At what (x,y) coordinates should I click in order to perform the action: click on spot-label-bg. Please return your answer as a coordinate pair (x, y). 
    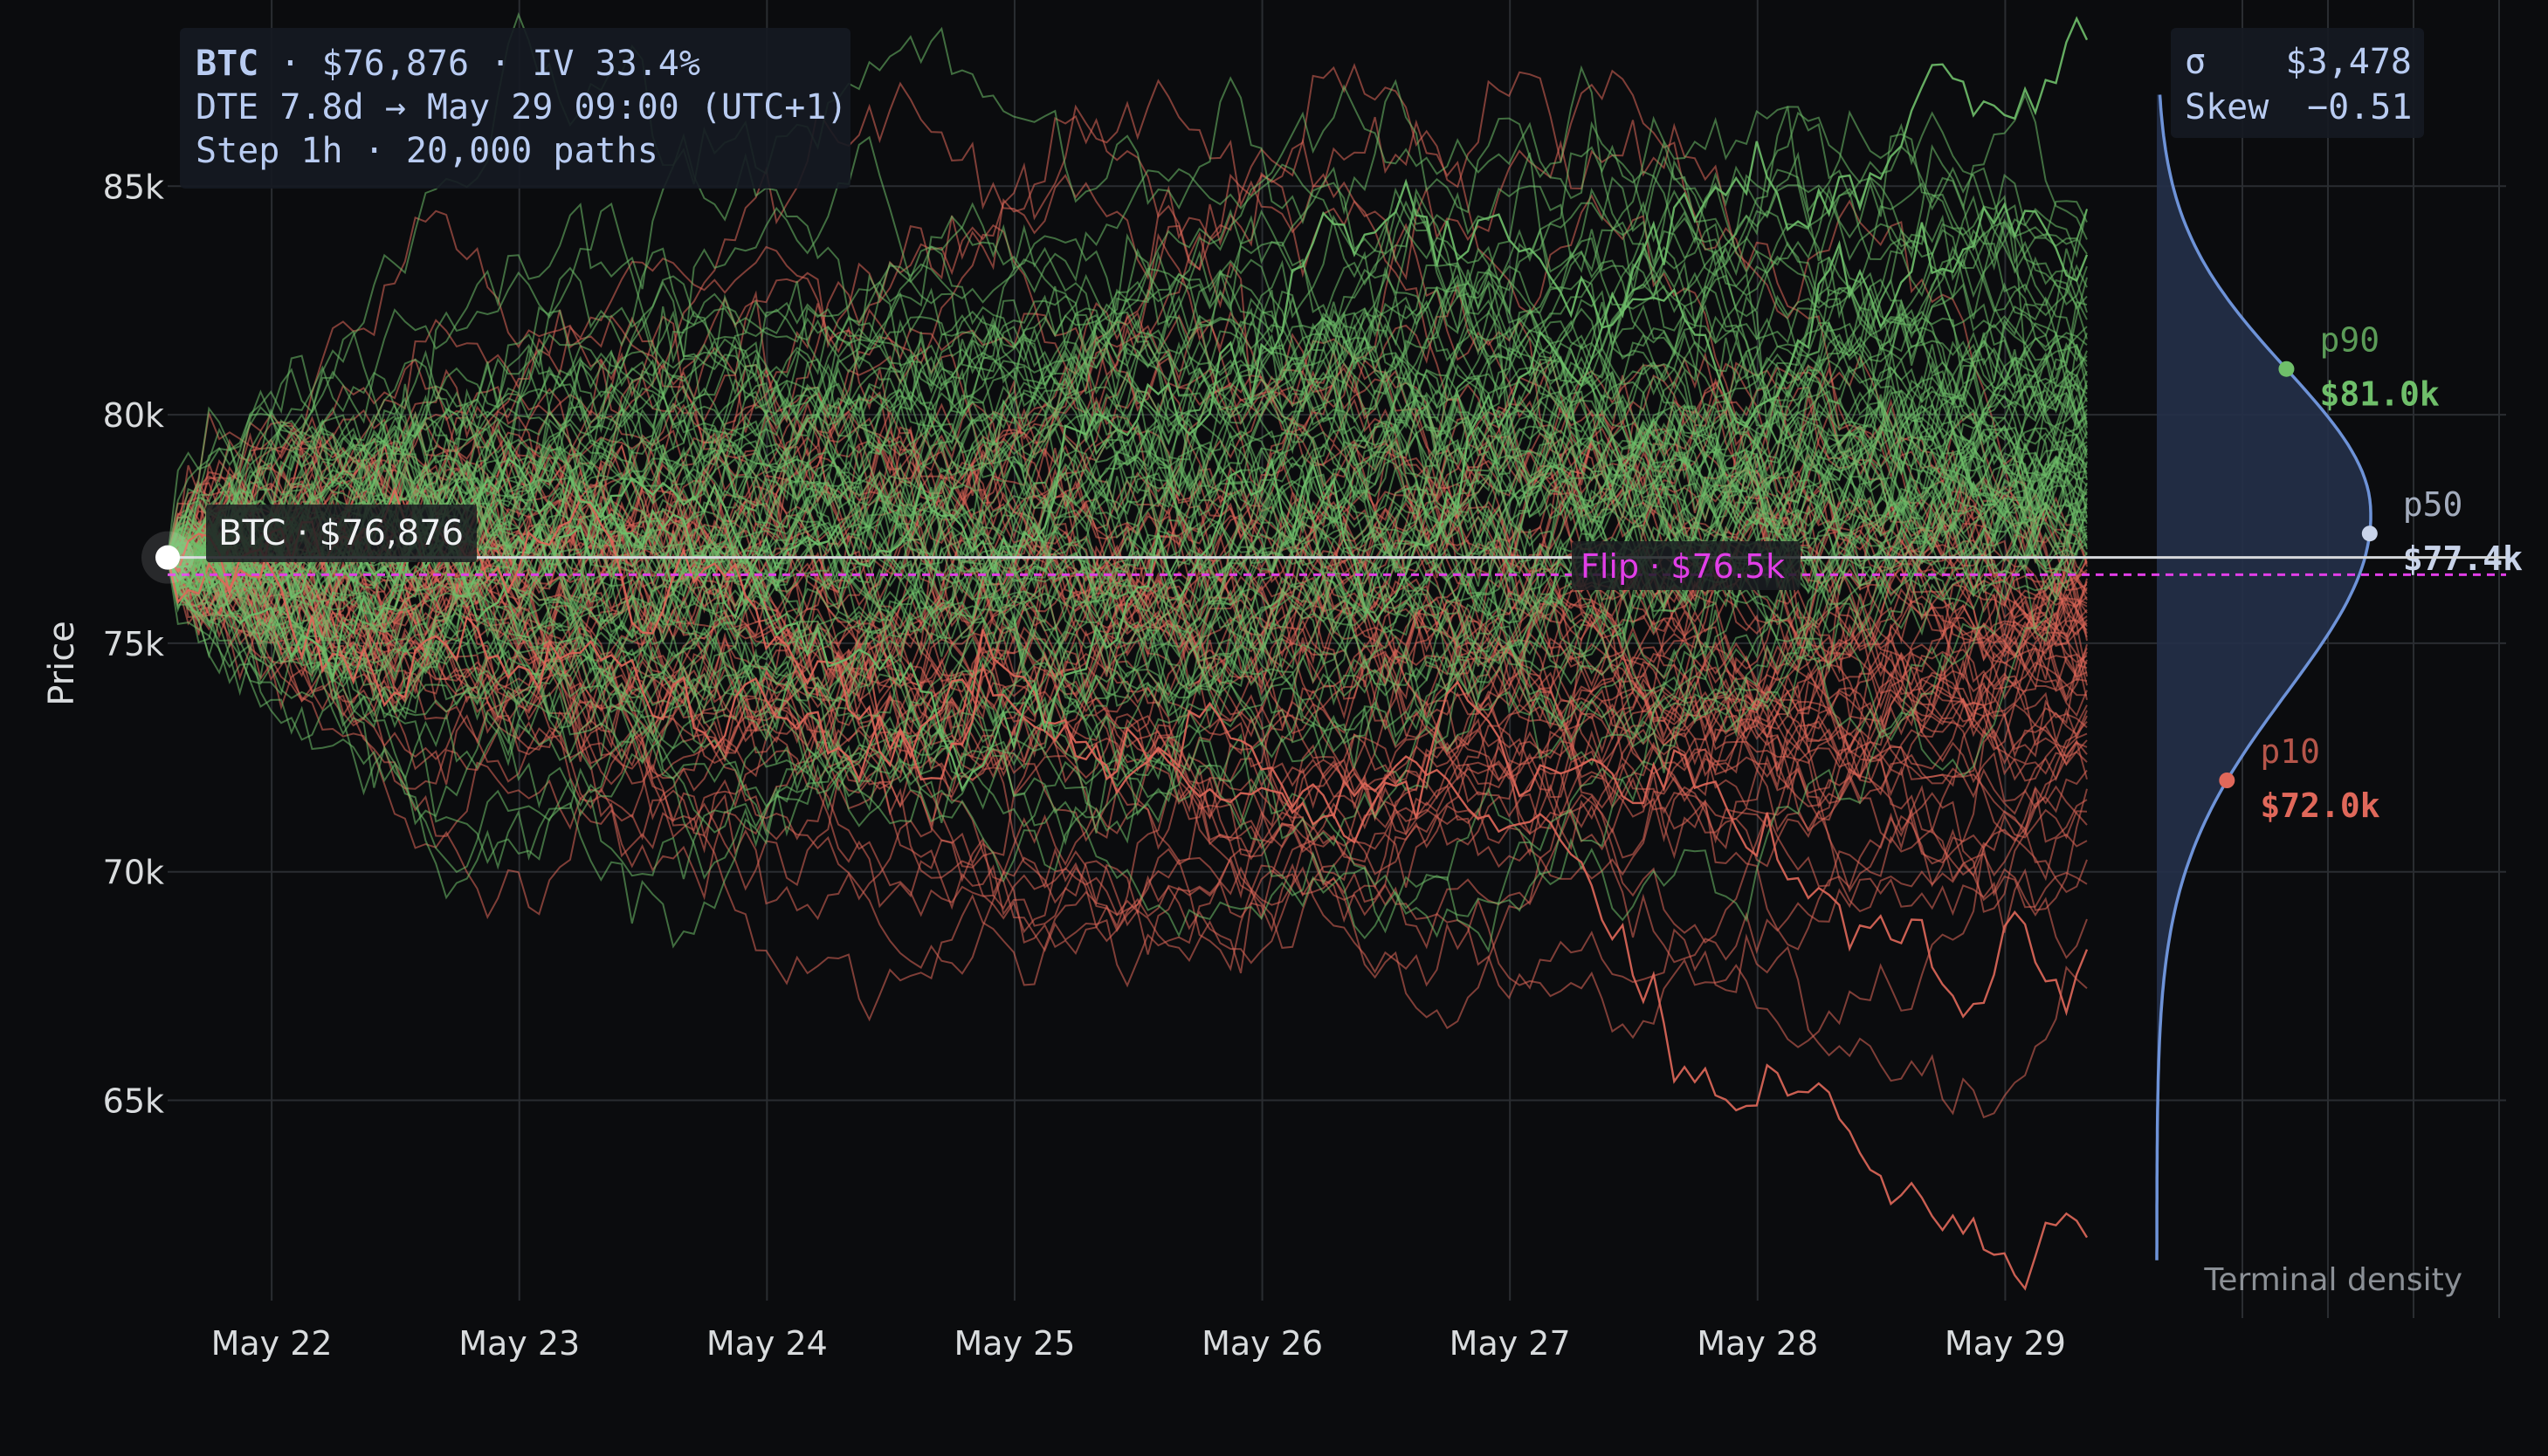
    Looking at the image, I should click on (341, 533).